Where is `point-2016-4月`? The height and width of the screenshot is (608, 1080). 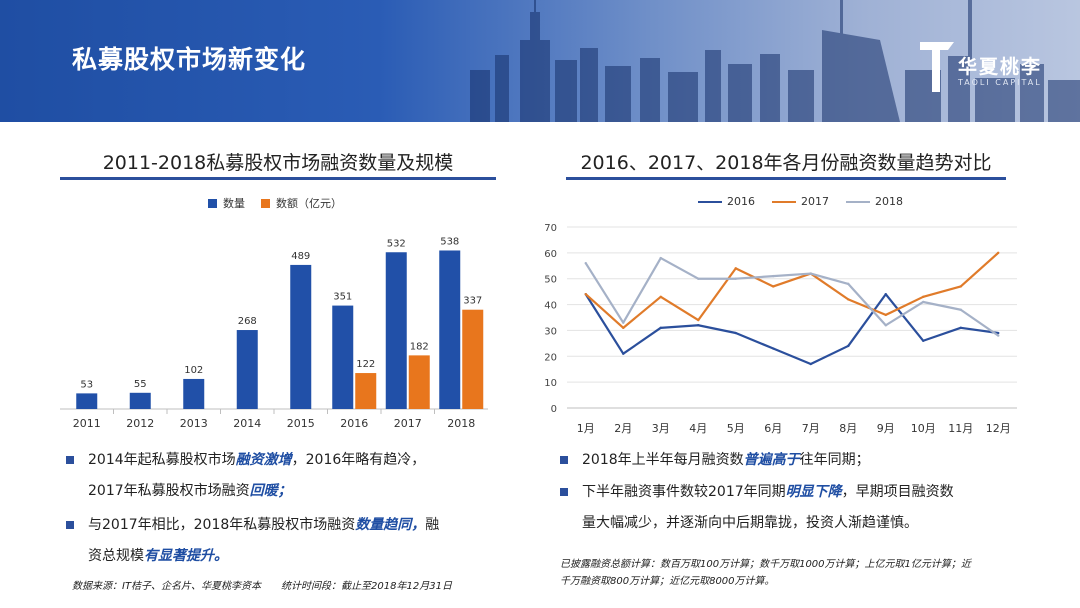
point-2016-4月 is located at coordinates (698, 325).